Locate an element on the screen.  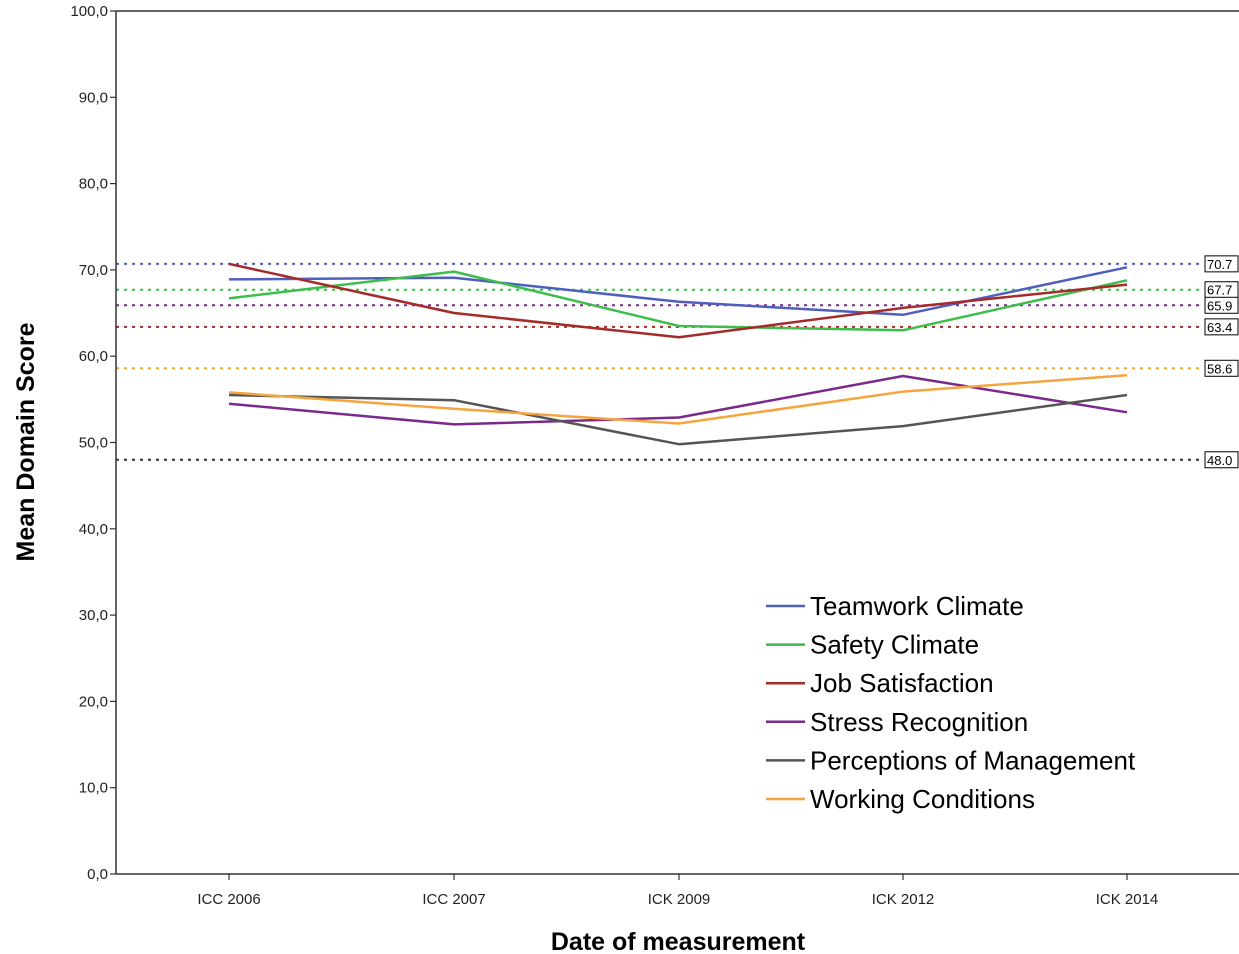
series-line-stress-recognition is located at coordinates (678, 400).